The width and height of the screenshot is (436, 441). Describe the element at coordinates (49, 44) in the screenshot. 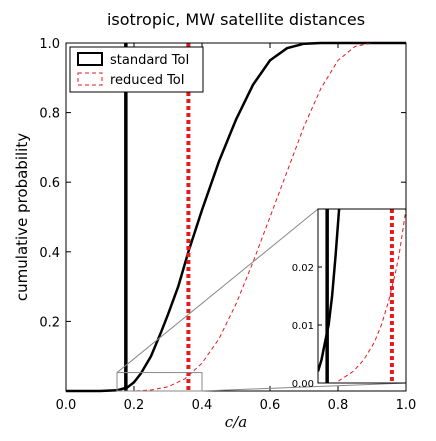

I see `y-tick-label: 1.0` at that location.